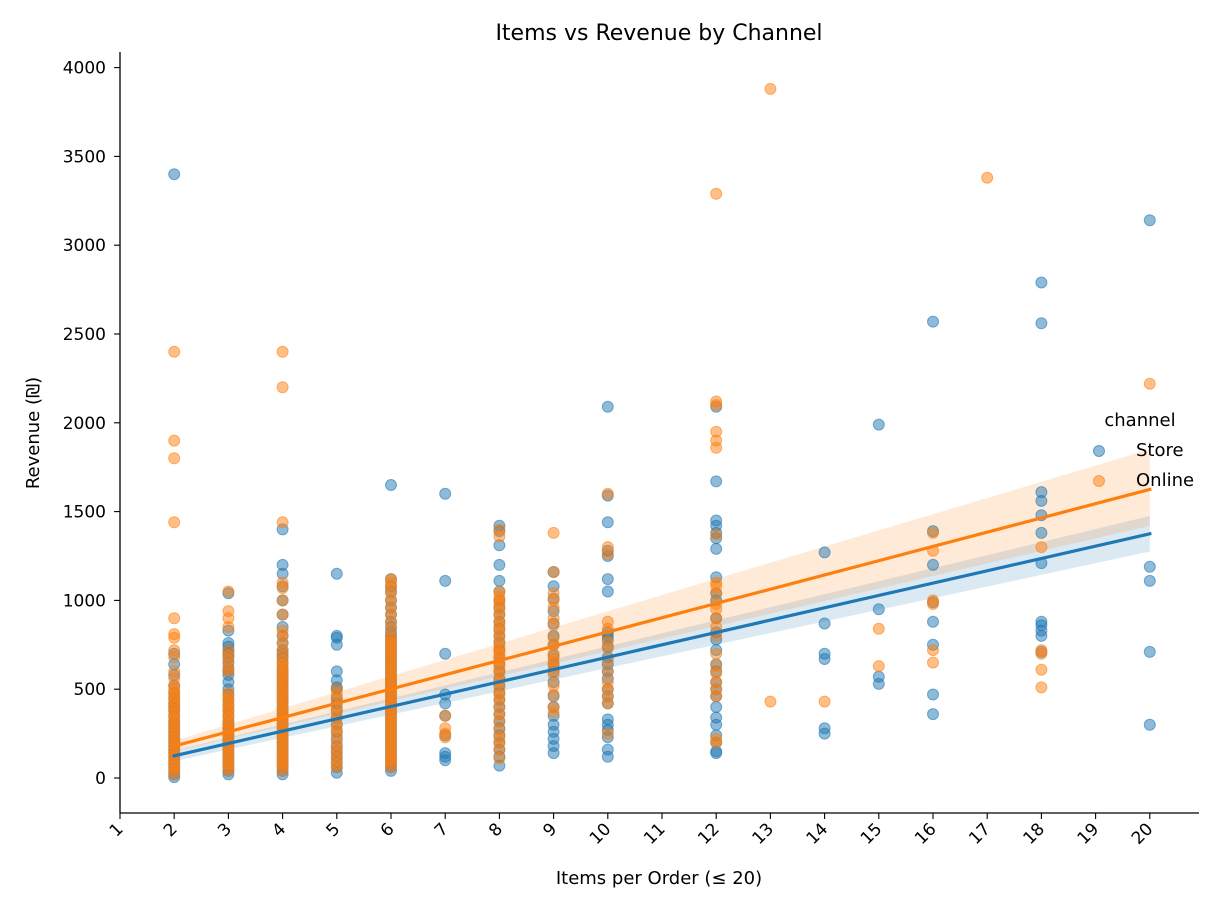 The image size is (1221, 900). What do you see at coordinates (1099, 481) in the screenshot?
I see `legend-marker-online` at bounding box center [1099, 481].